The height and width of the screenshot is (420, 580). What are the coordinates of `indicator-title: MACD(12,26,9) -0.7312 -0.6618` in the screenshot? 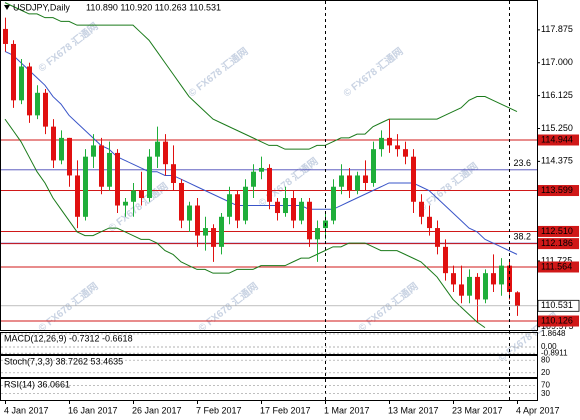 It's located at (68, 338).